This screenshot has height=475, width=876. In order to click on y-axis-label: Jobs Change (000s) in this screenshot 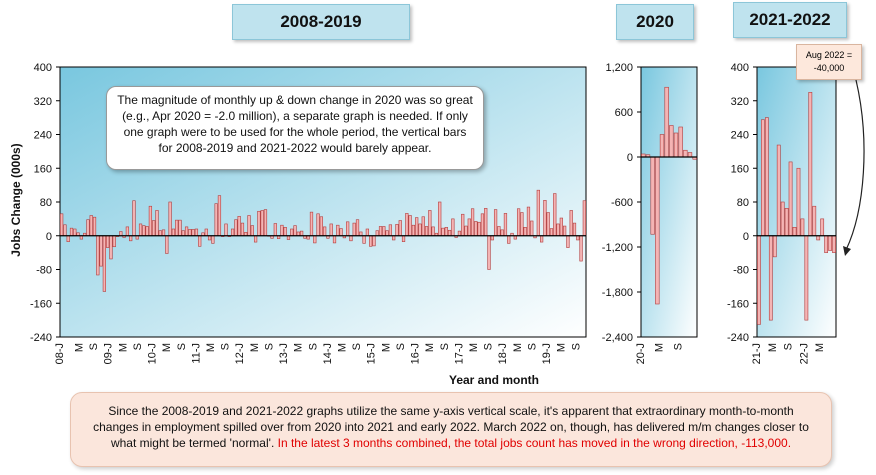, I will do `click(16, 199)`.